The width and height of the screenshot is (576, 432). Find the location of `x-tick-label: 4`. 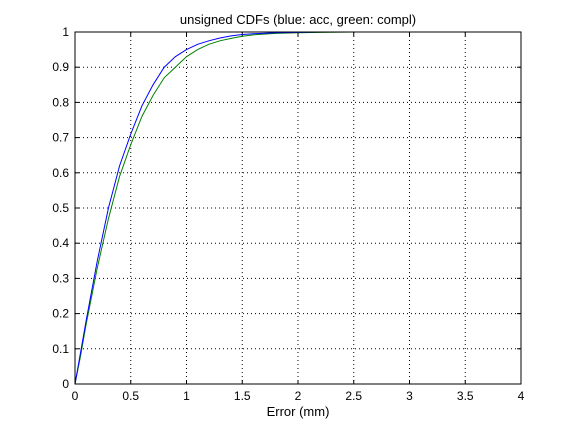

x-tick-label: 4 is located at coordinates (521, 396).